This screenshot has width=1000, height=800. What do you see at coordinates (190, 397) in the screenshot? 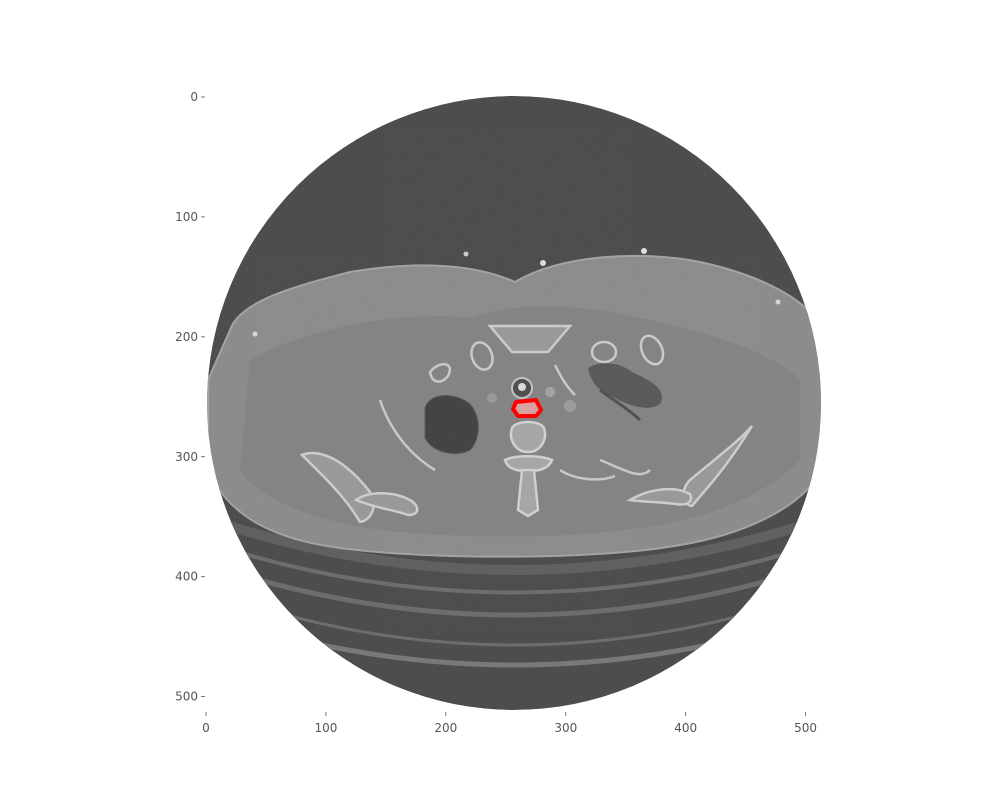
I see `y-axis: 0 100 200 300 400 500` at bounding box center [190, 397].